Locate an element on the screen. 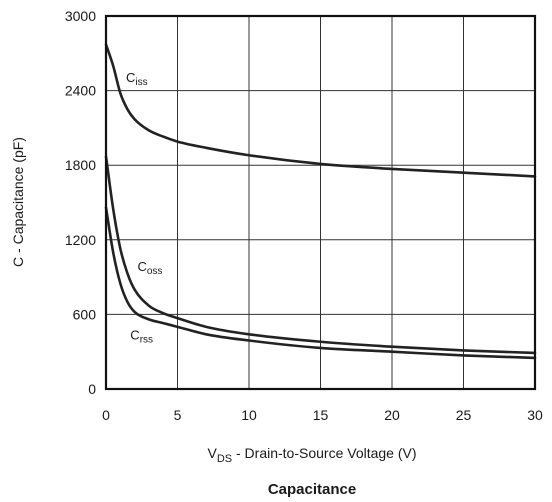  series-label-sub: iss is located at coordinates (141, 82).